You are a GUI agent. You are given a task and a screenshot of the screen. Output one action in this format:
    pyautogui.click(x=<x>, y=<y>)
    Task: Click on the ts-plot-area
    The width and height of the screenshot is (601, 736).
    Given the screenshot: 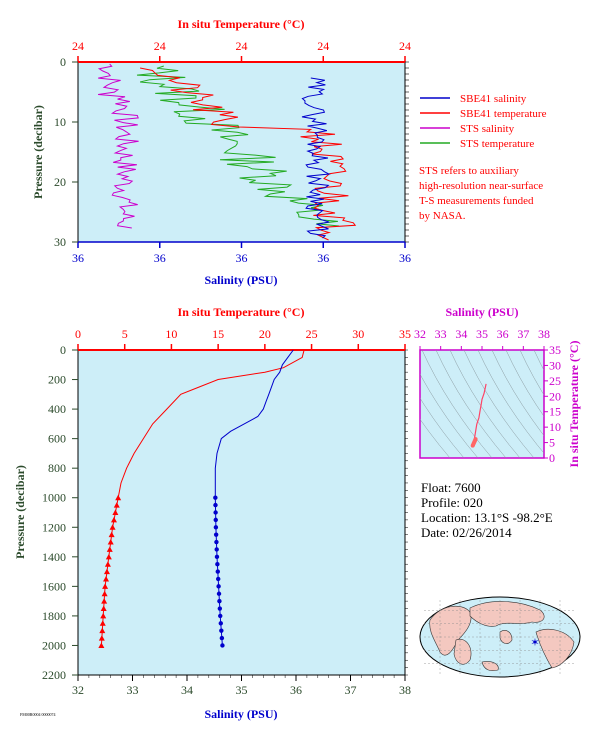 What is the action you would take?
    pyautogui.click(x=482, y=404)
    